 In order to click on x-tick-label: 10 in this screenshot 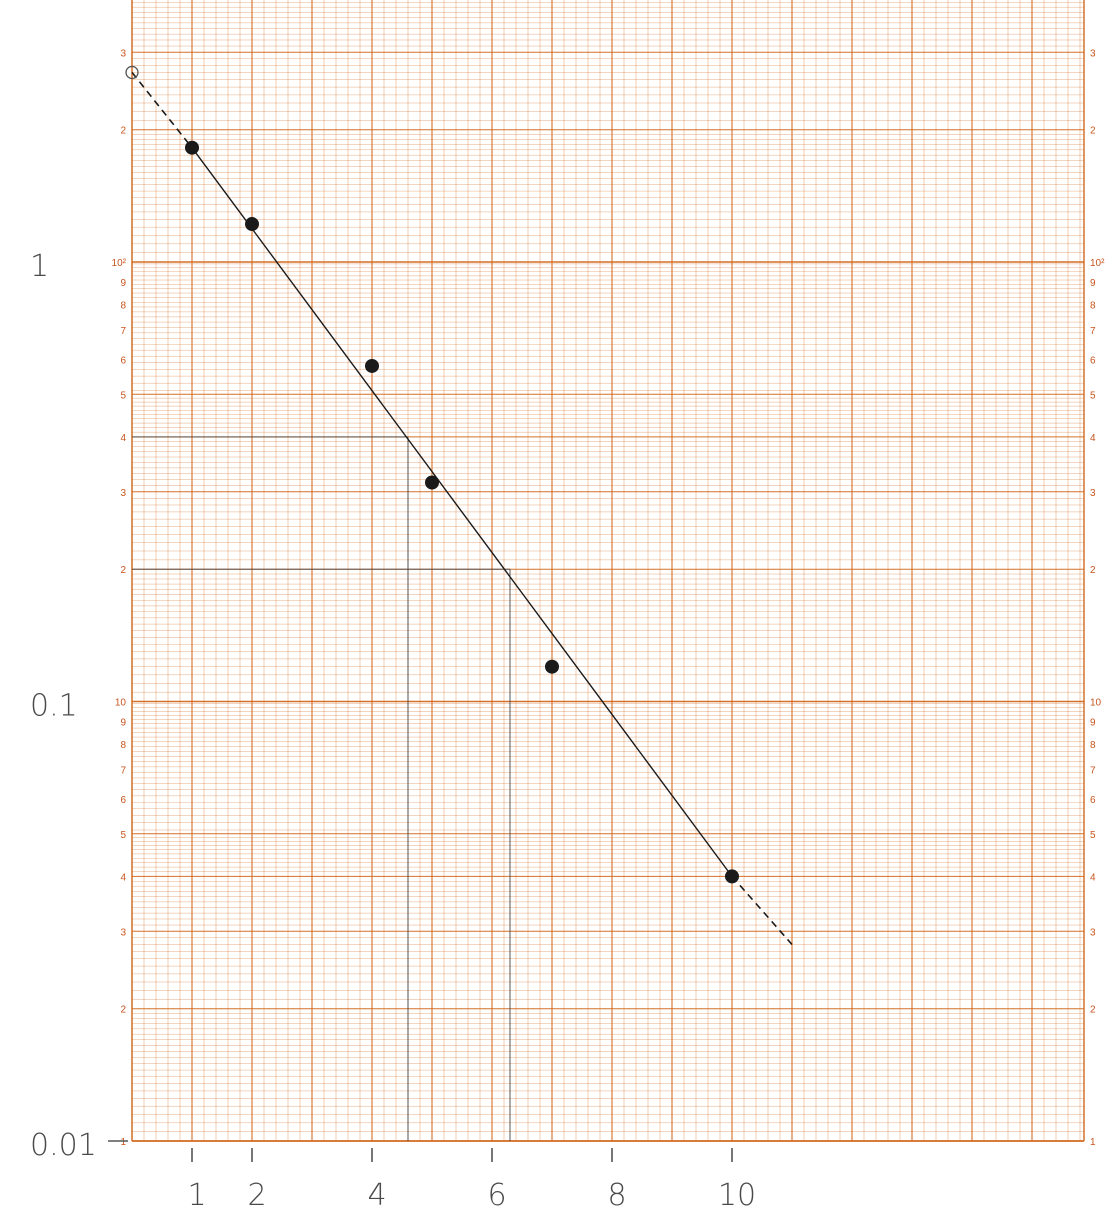, I will do `click(737, 1195)`.